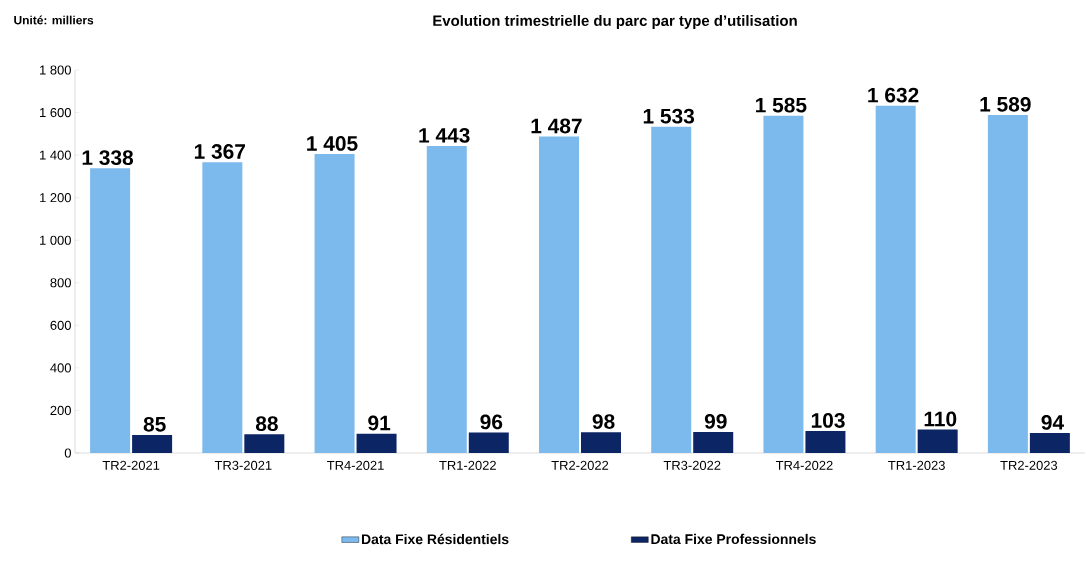 This screenshot has height=579, width=1086. I want to click on y-tick-label: 1 400, so click(55, 155).